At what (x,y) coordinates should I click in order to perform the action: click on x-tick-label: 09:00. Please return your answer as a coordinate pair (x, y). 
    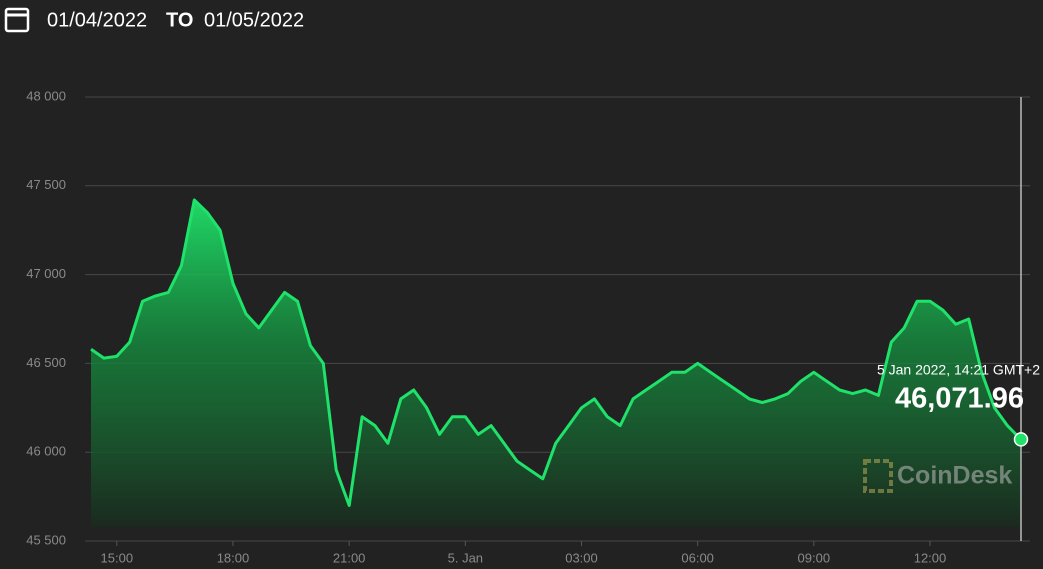
    Looking at the image, I should click on (814, 557).